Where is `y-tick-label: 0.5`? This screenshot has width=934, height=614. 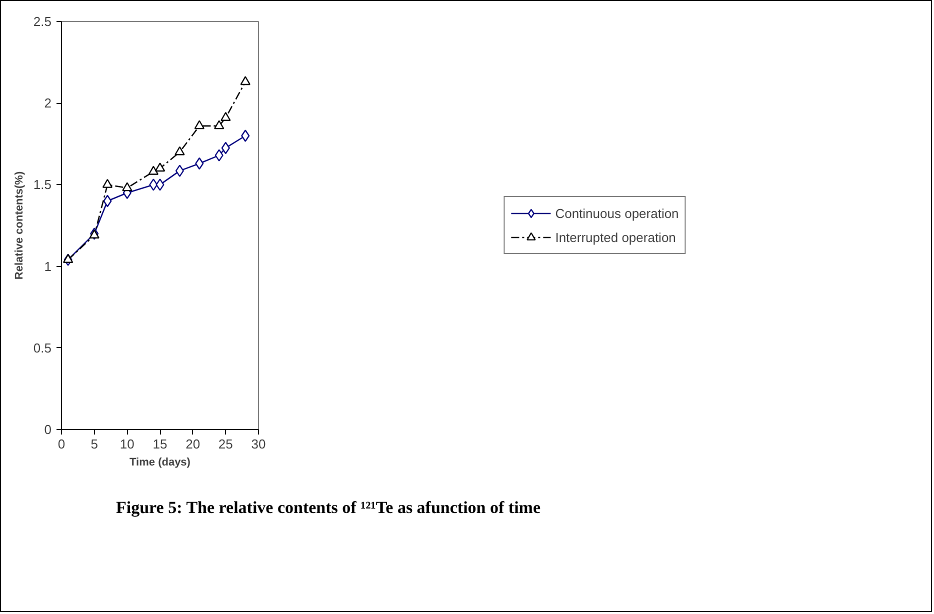 y-tick-label: 0.5 is located at coordinates (42, 348).